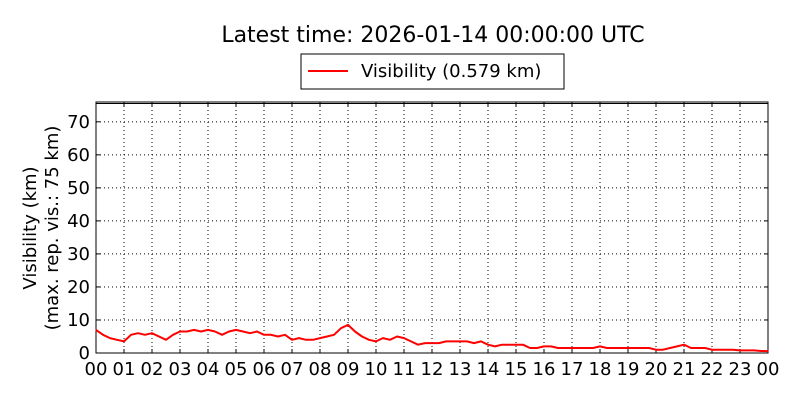 This screenshot has width=800, height=400. What do you see at coordinates (432, 35) in the screenshot?
I see `chart-title: Latest time: 2026-01-14 00:00:00 UTC` at bounding box center [432, 35].